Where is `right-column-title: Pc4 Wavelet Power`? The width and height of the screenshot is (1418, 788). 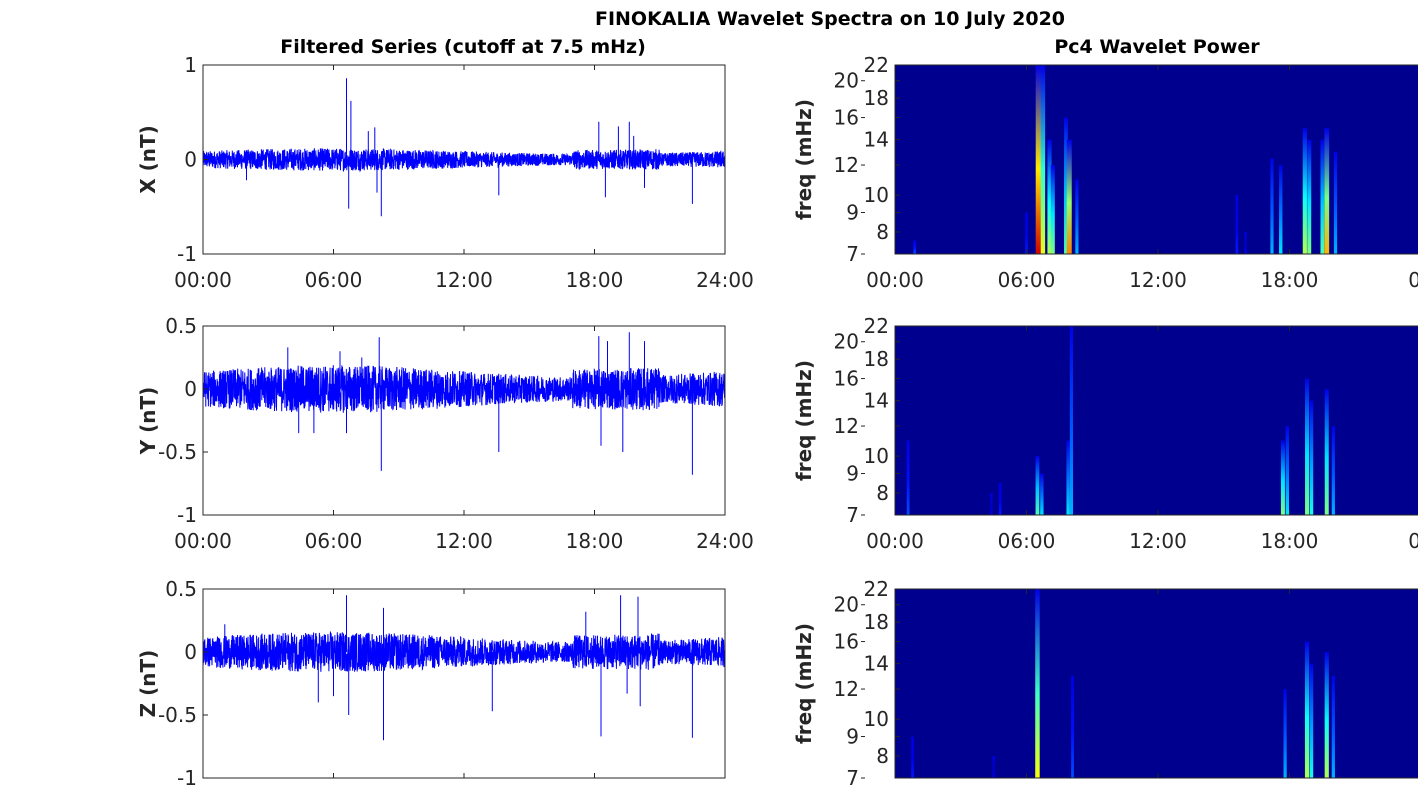 right-column-title: Pc4 Wavelet Power is located at coordinates (1157, 47).